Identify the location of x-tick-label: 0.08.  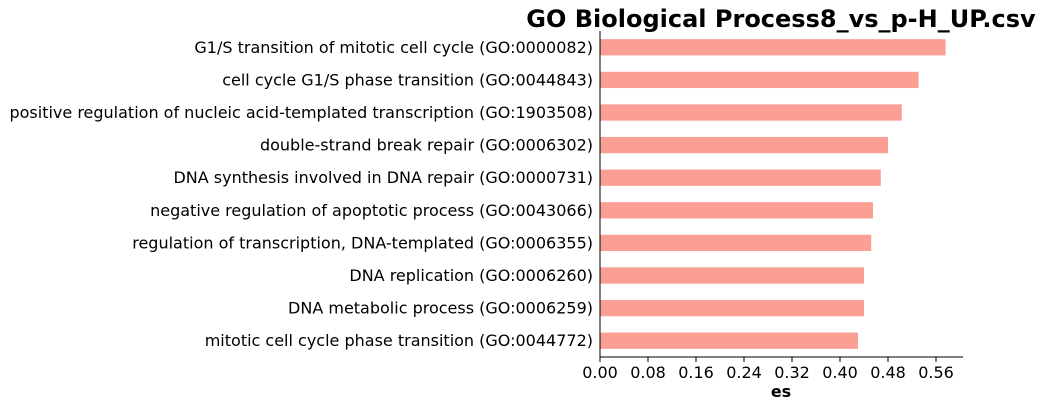
(648, 372).